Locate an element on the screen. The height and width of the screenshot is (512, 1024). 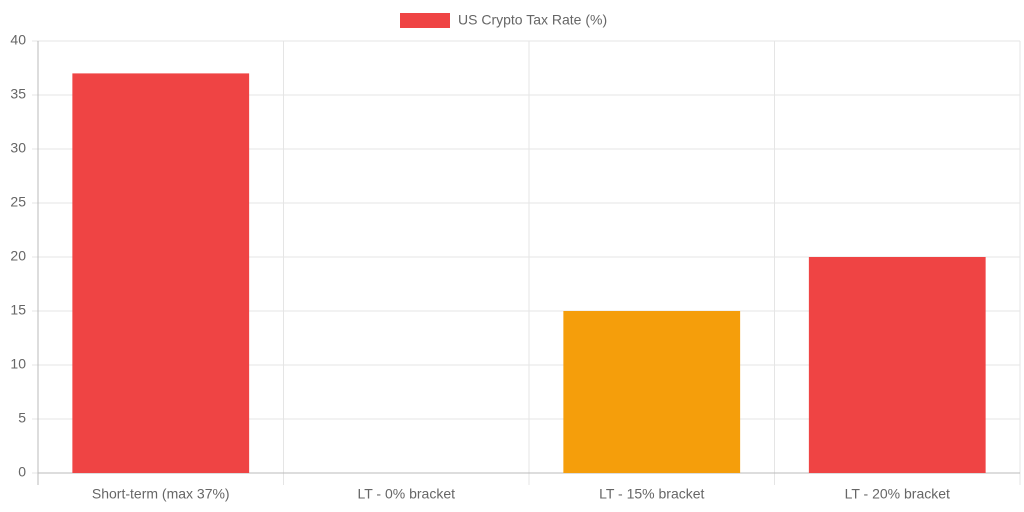
legend-label: US Crypto Tax Rate (%) is located at coordinates (532, 20).